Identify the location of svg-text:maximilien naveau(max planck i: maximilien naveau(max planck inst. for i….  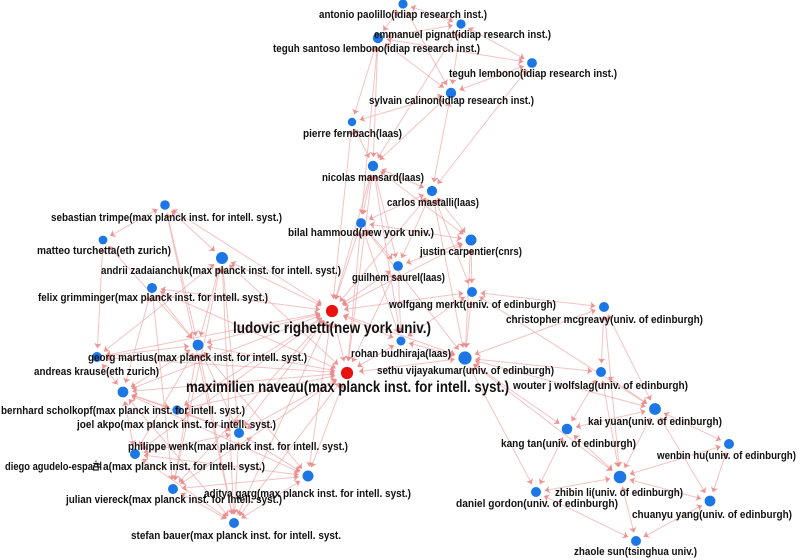
(347, 387).